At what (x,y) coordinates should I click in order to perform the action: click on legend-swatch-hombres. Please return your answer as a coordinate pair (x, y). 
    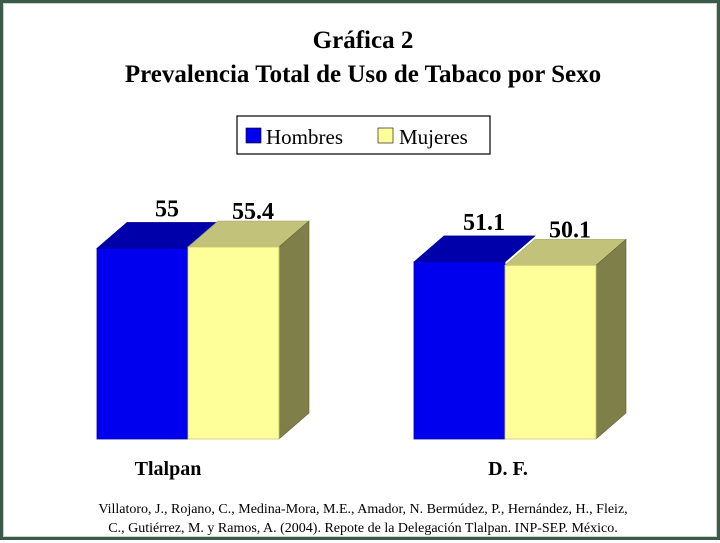
    Looking at the image, I should click on (253, 135).